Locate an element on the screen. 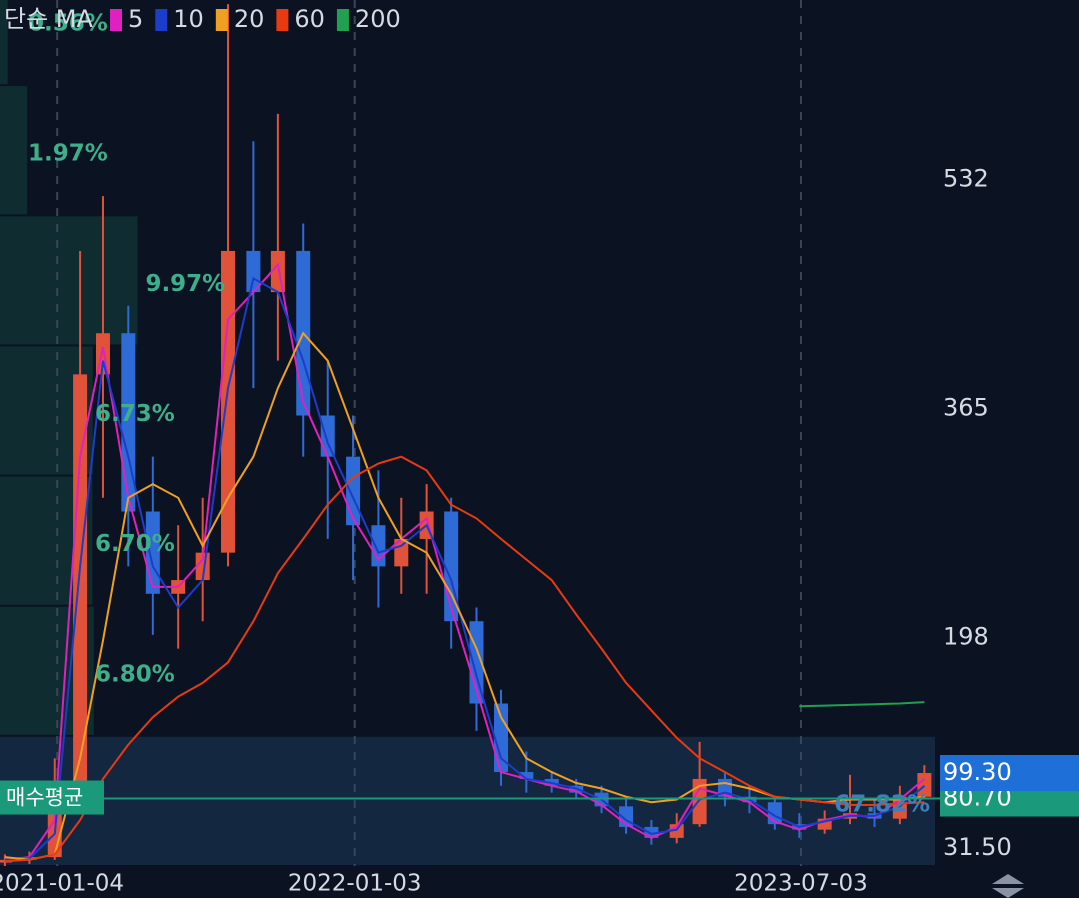  x-tick-label: 2021-01-04 is located at coordinates (62, 884).